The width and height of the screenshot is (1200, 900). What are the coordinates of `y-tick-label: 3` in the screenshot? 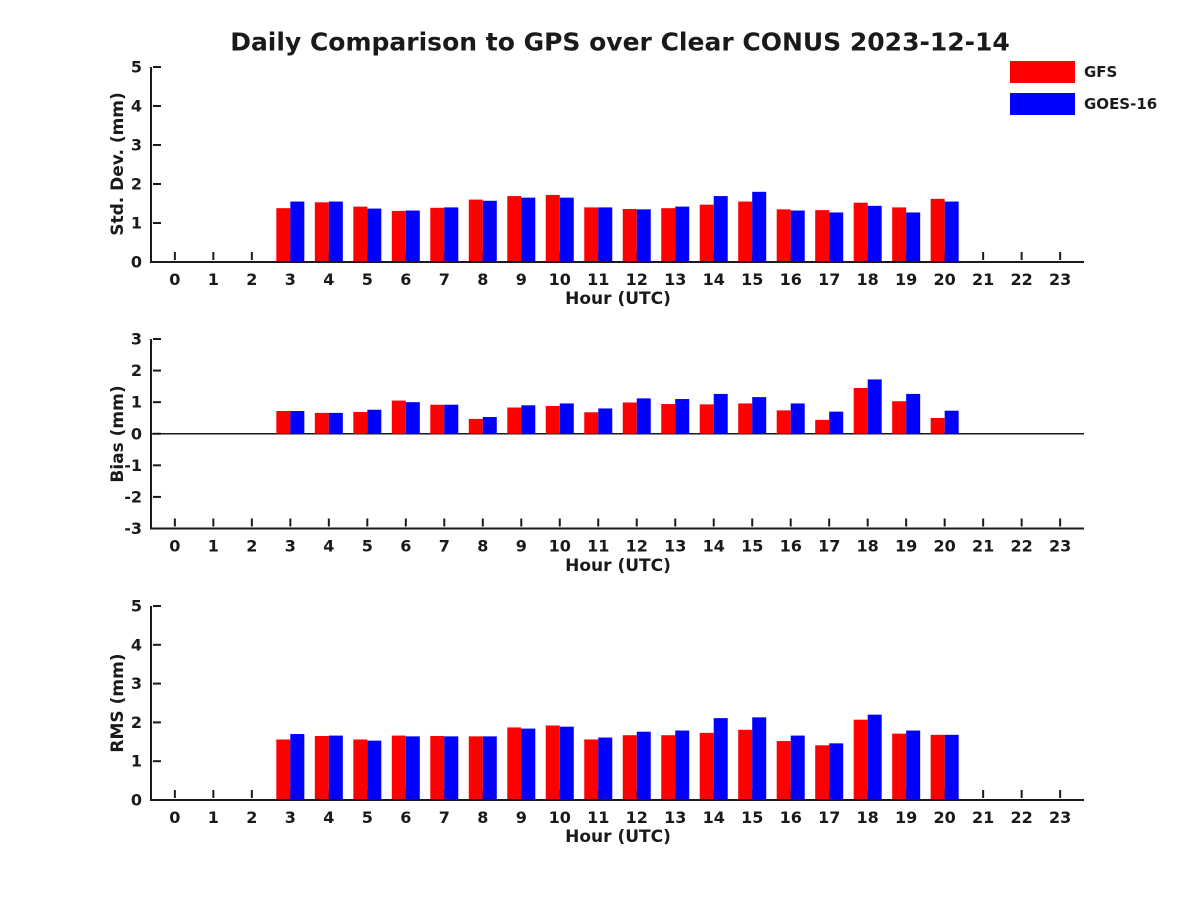 It's located at (136, 145).